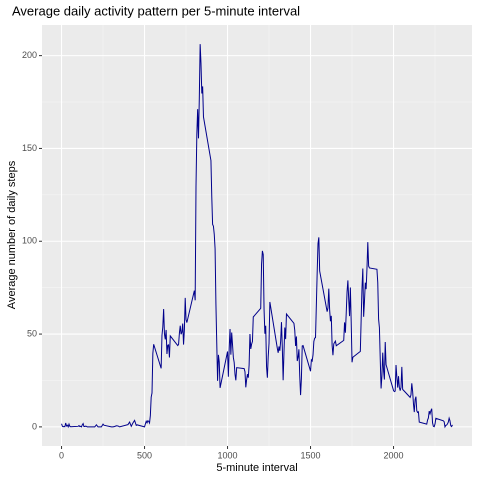  I want to click on x-tick-label: 500, so click(144, 455).